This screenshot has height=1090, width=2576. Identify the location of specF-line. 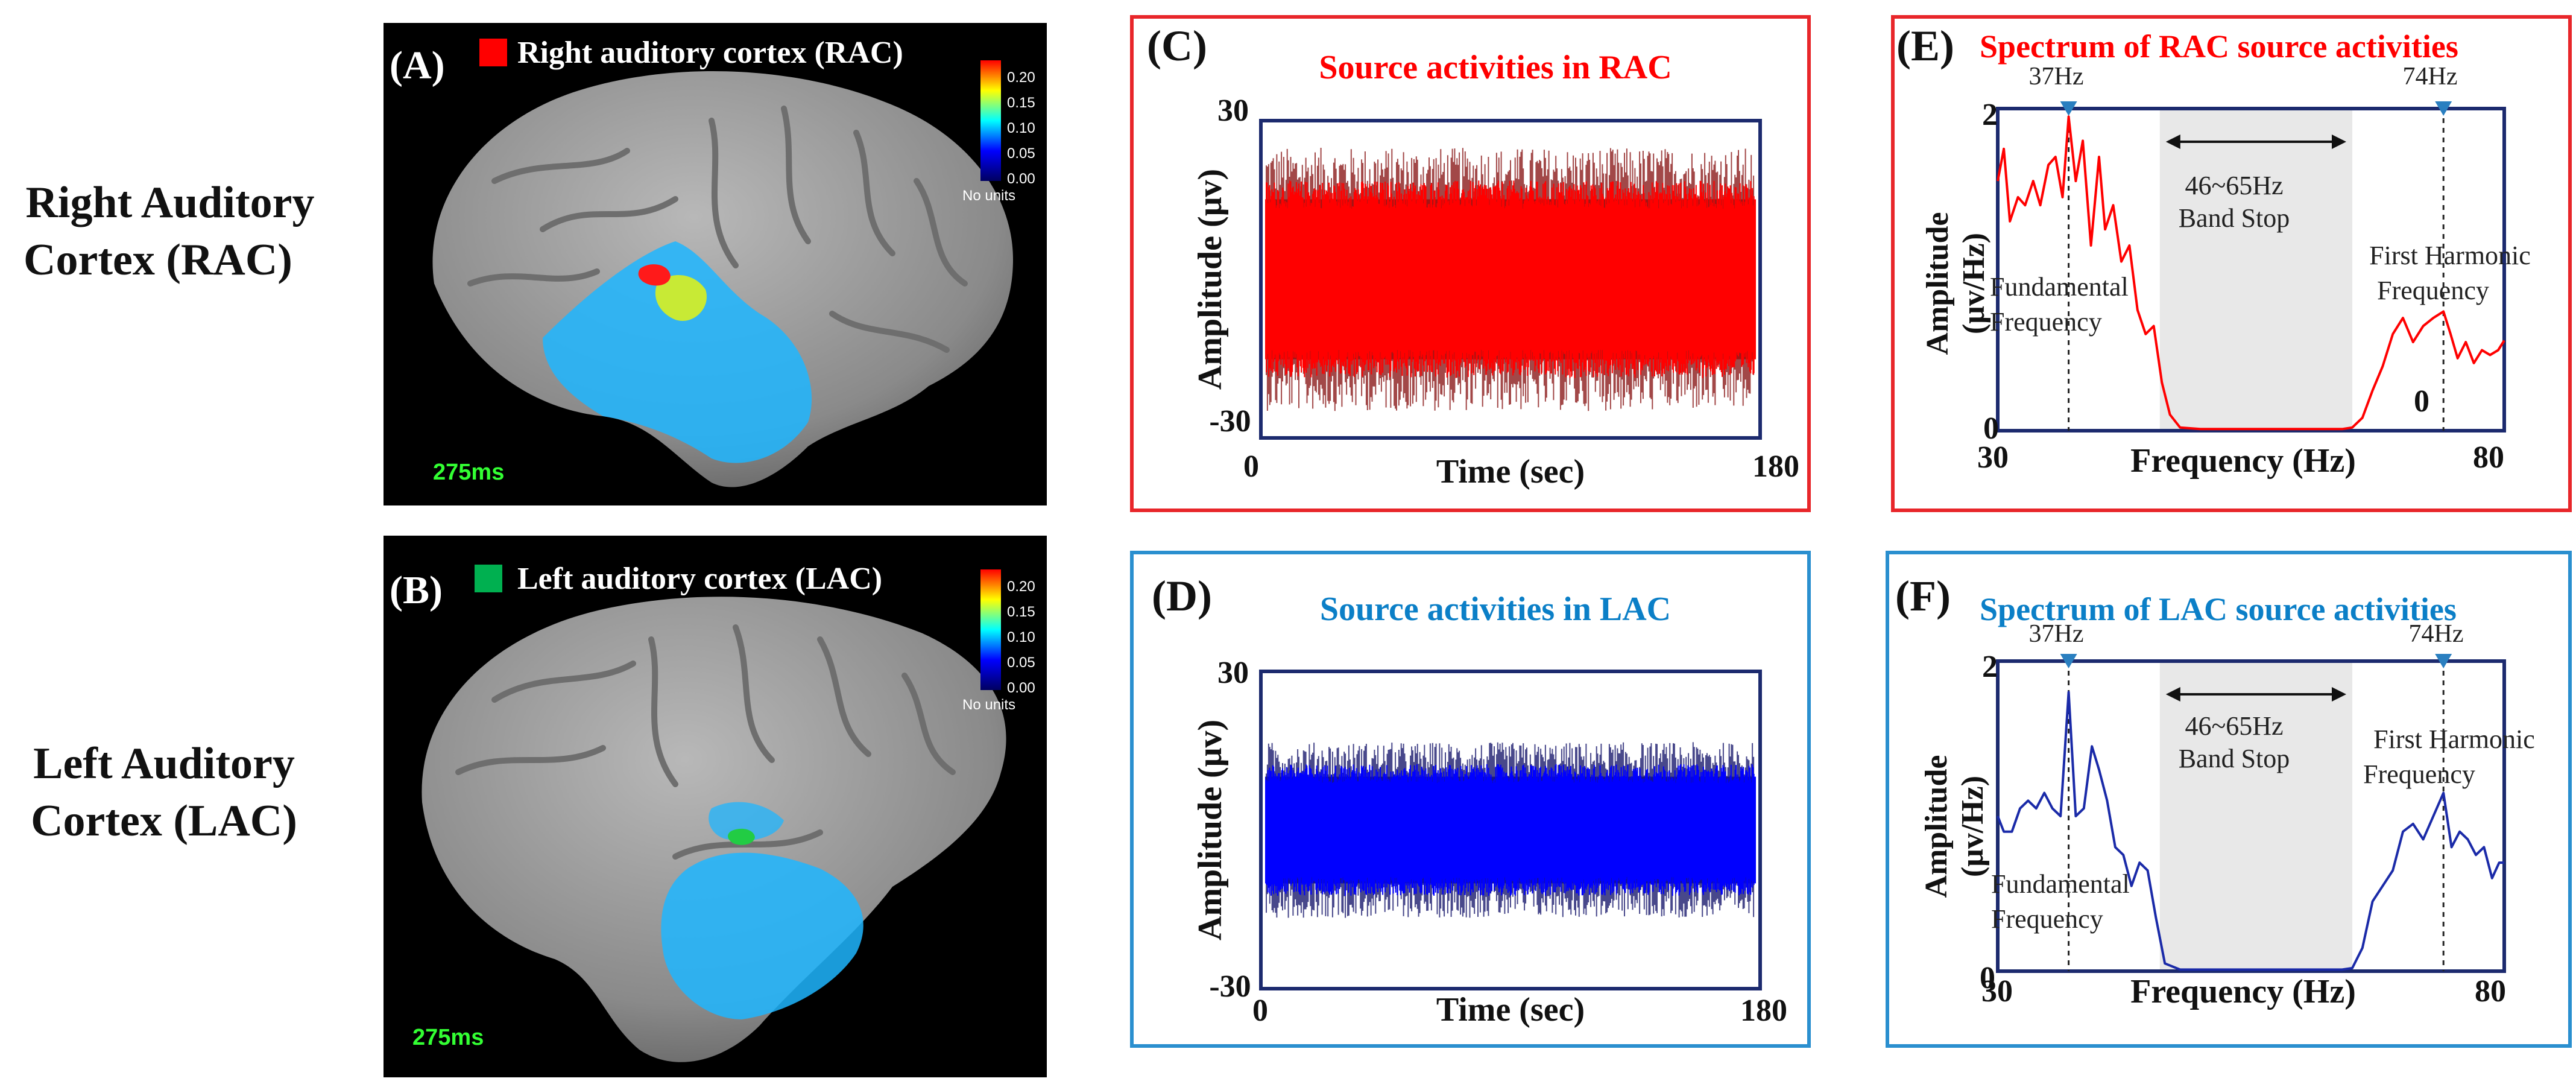
(2250, 831).